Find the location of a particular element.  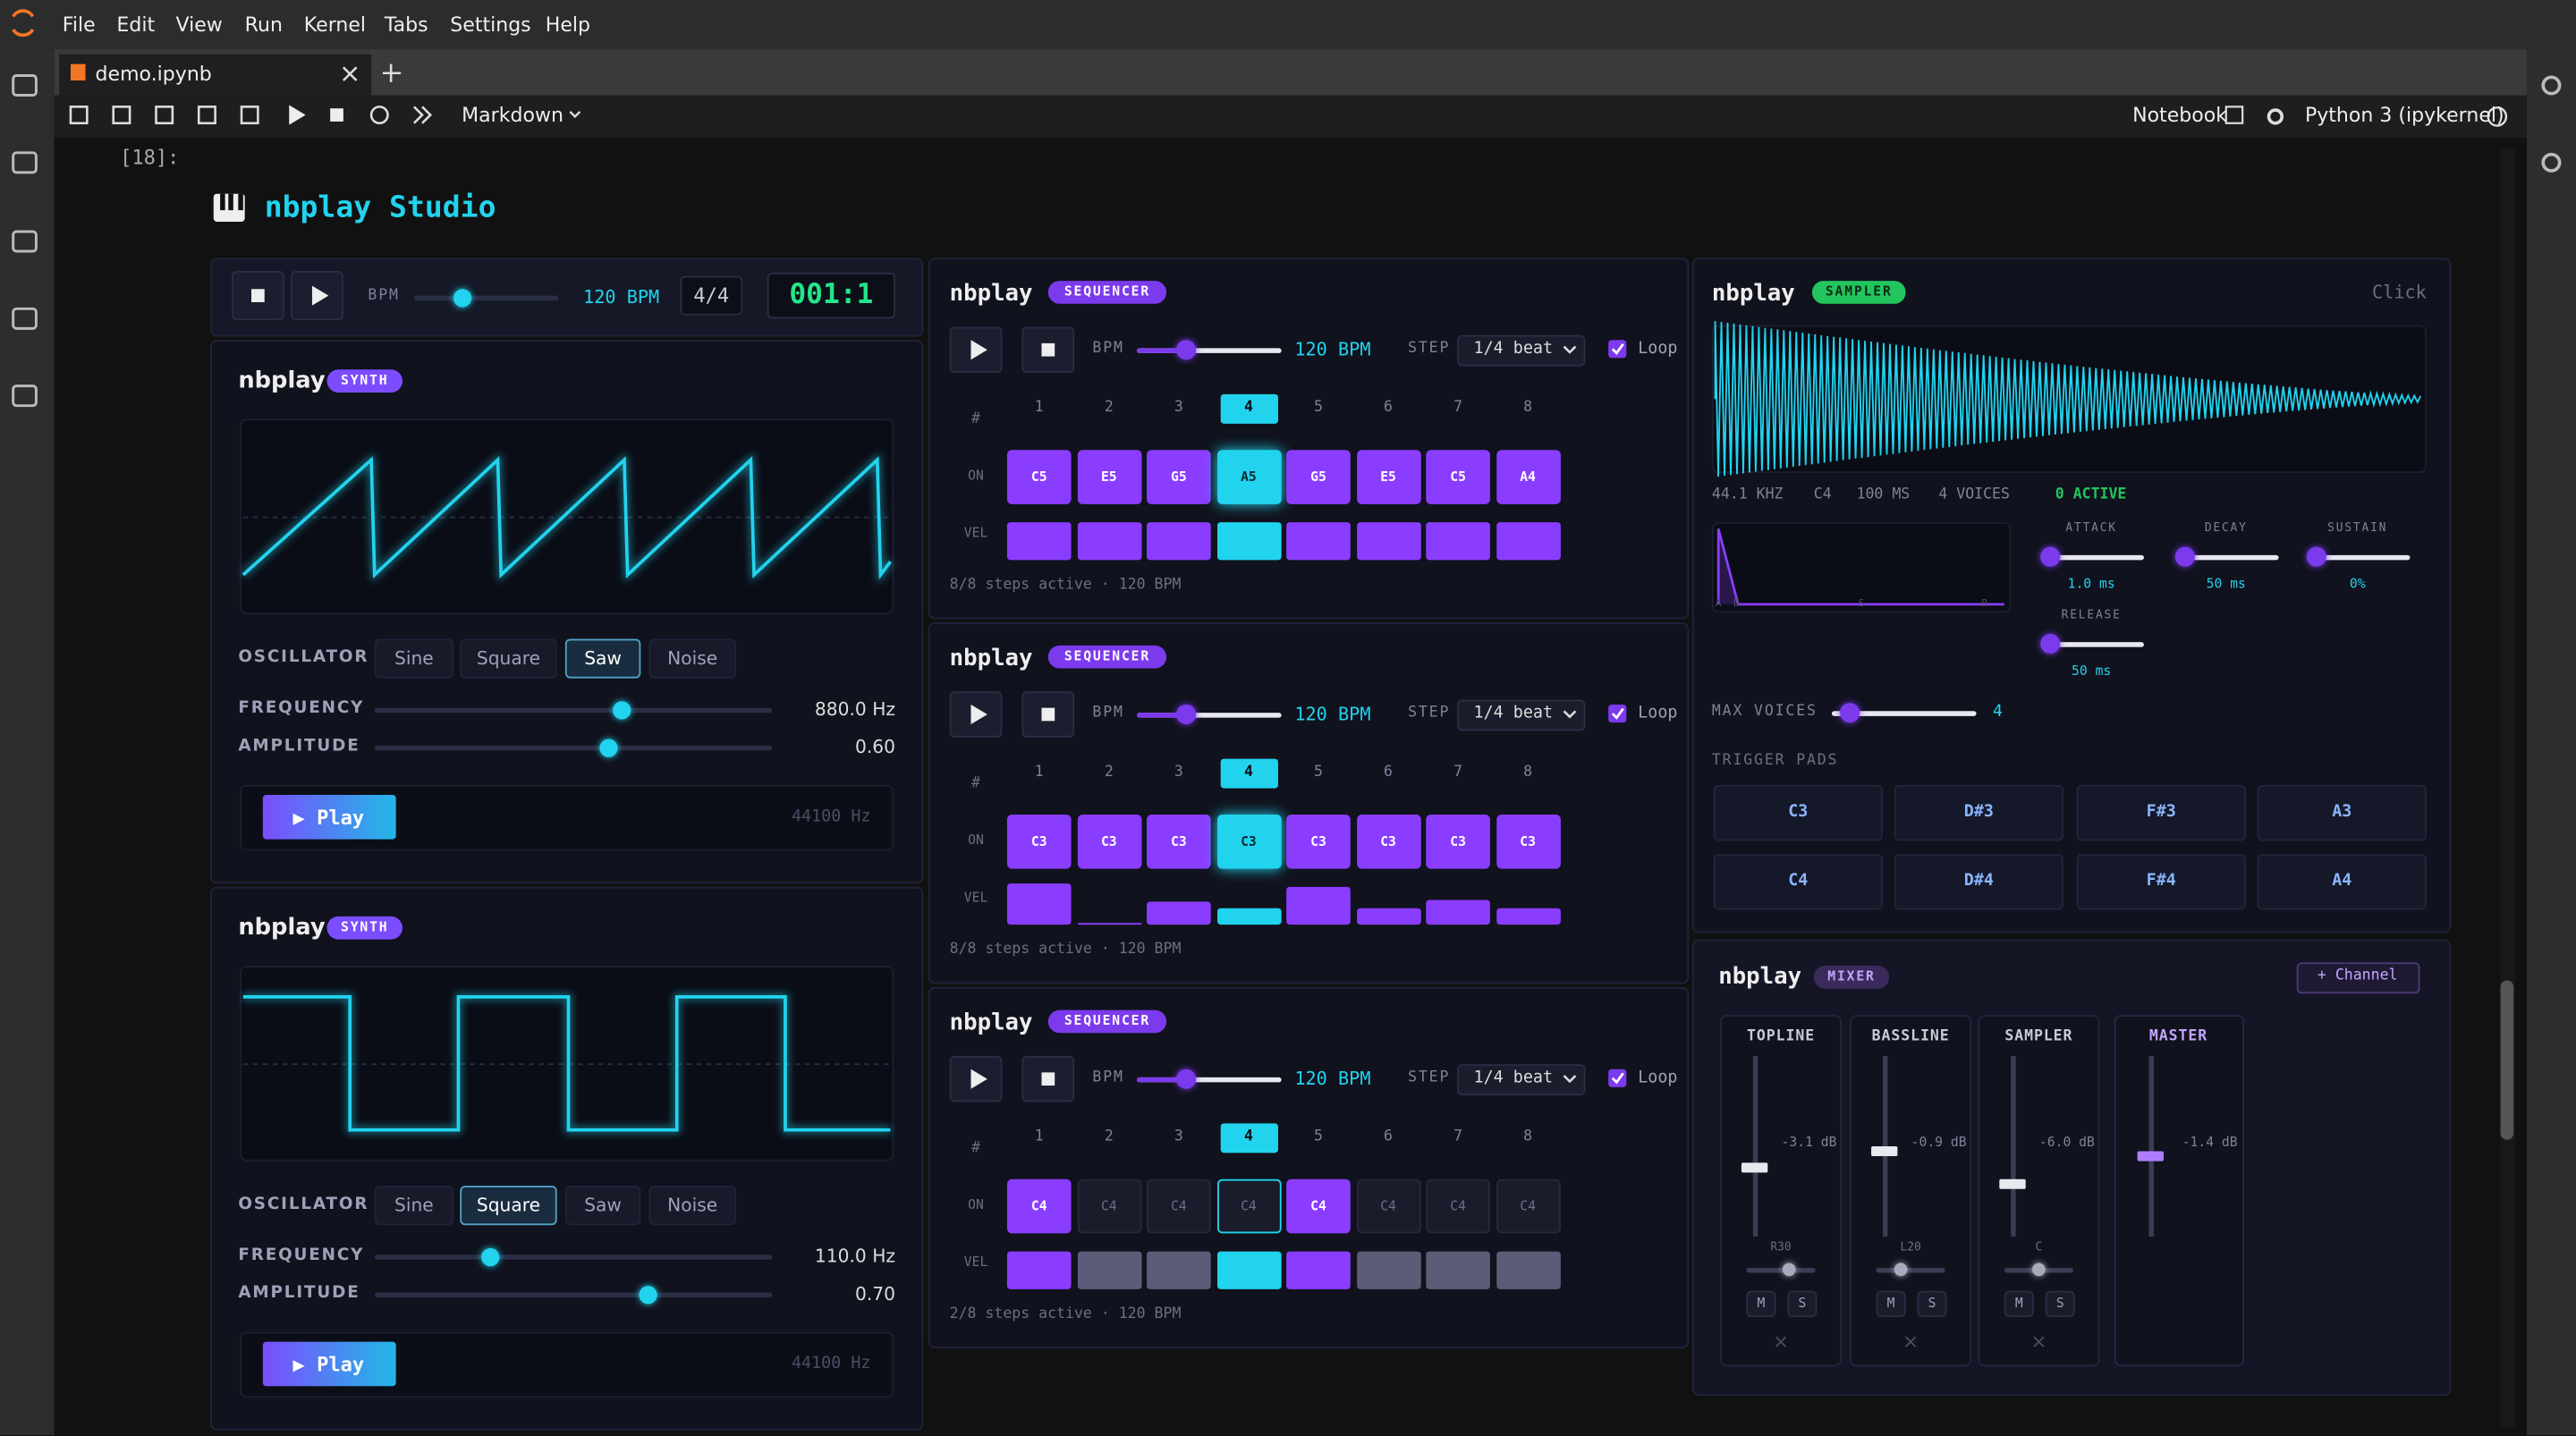

scrollbar-thumb is located at coordinates (2507, 1060).